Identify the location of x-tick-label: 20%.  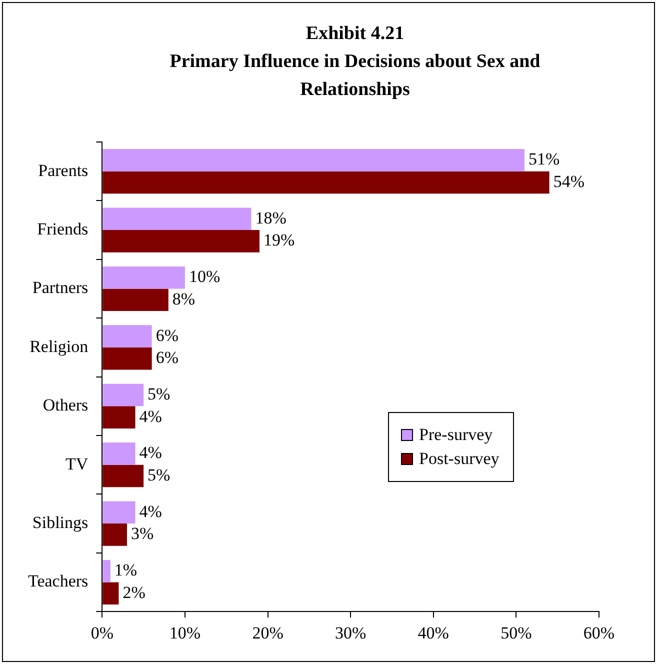
(268, 632).